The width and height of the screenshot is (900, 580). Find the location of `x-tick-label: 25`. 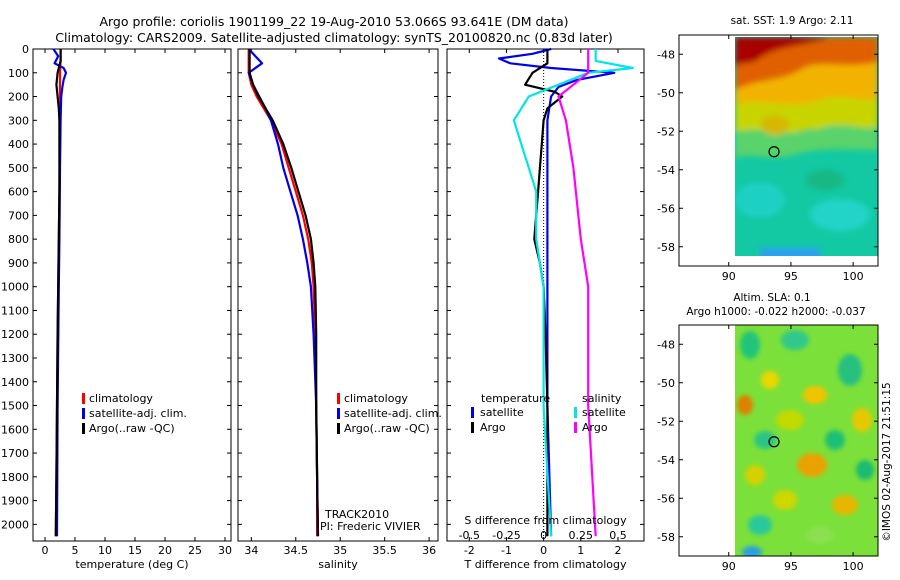

x-tick-label: 25 is located at coordinates (195, 550).